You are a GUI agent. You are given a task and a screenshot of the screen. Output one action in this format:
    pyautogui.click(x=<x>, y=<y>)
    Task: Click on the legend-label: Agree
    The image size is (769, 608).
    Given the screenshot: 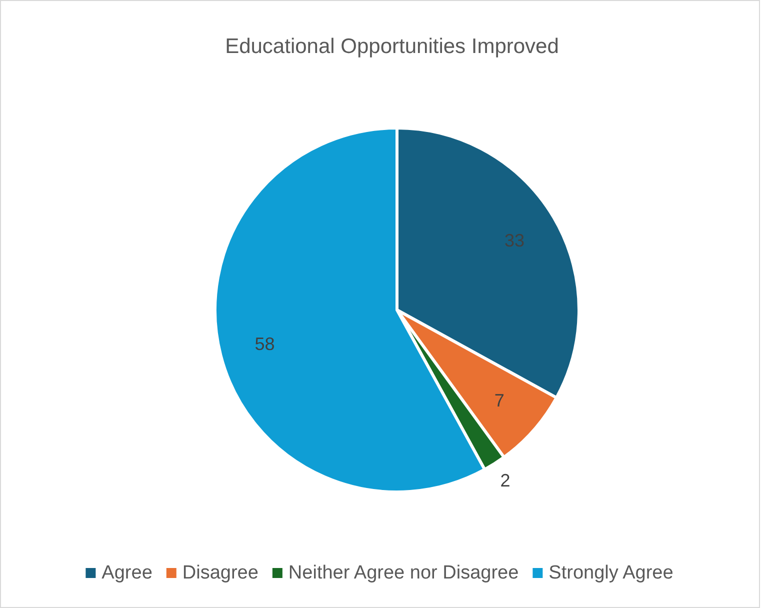 What is the action you would take?
    pyautogui.click(x=127, y=573)
    